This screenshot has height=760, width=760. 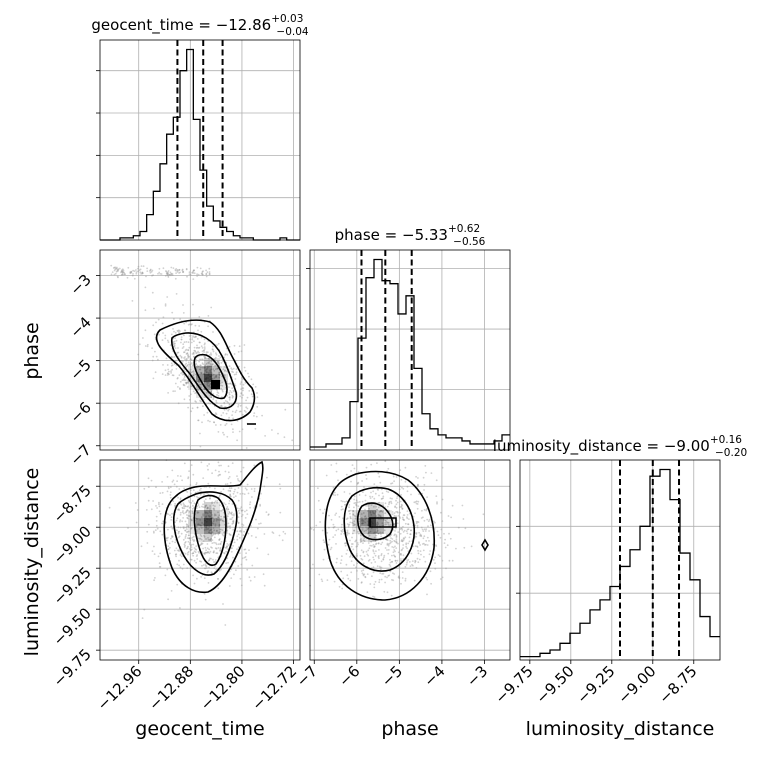 I want to click on contour-inner-band, so click(x=383, y=522).